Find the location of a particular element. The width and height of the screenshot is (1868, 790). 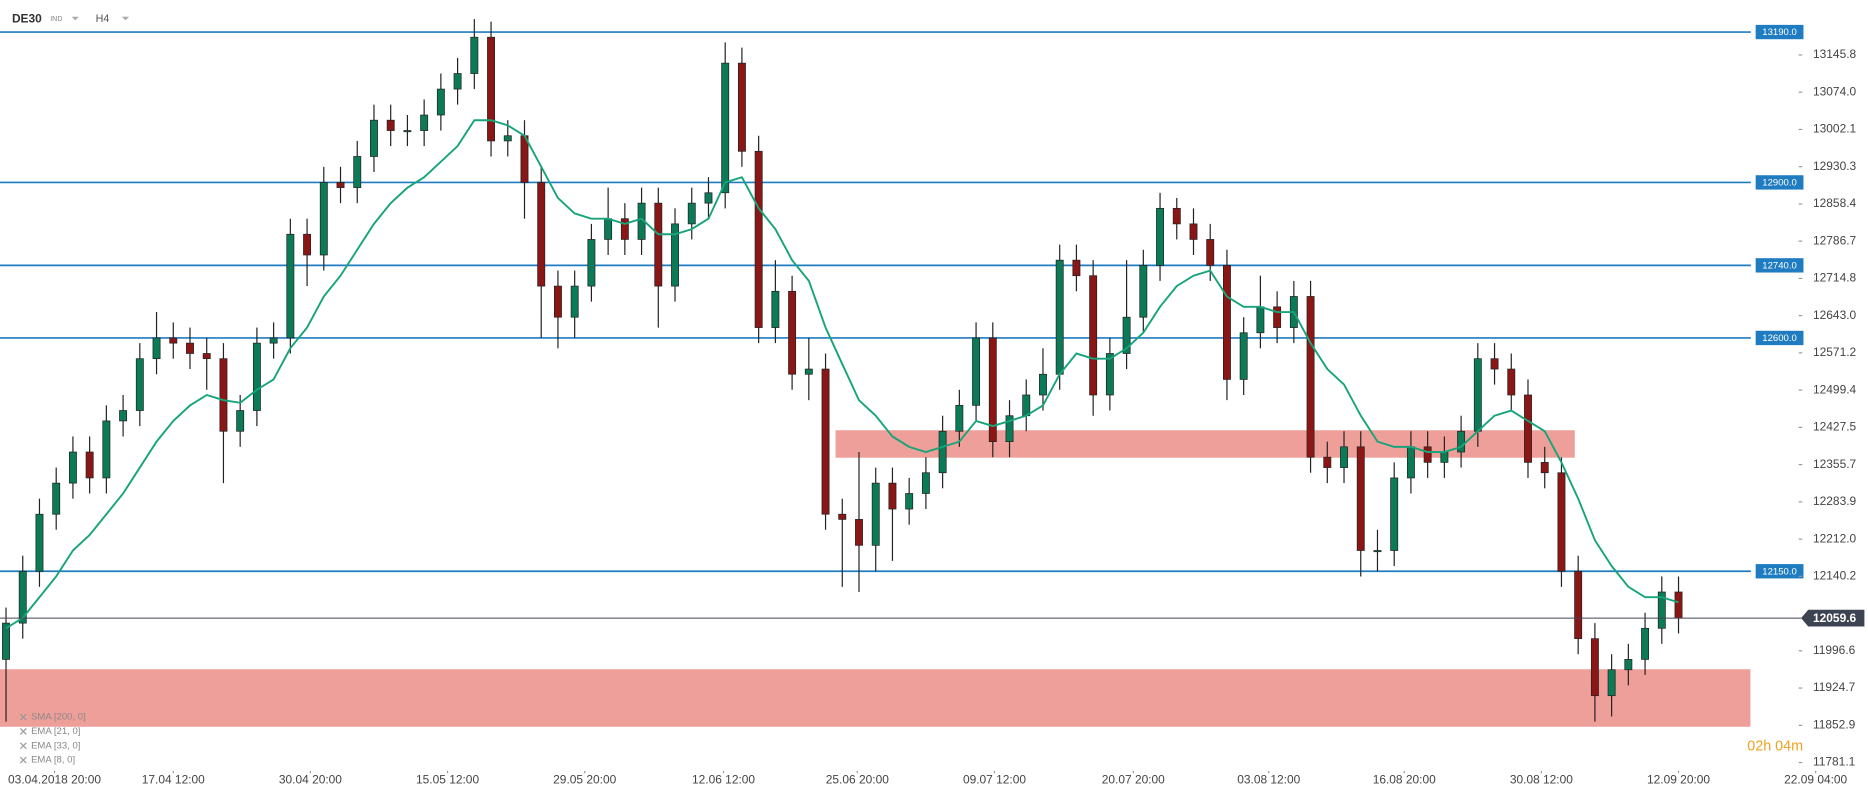

x-tick-label: 03.08 12:00 is located at coordinates (1268, 780).